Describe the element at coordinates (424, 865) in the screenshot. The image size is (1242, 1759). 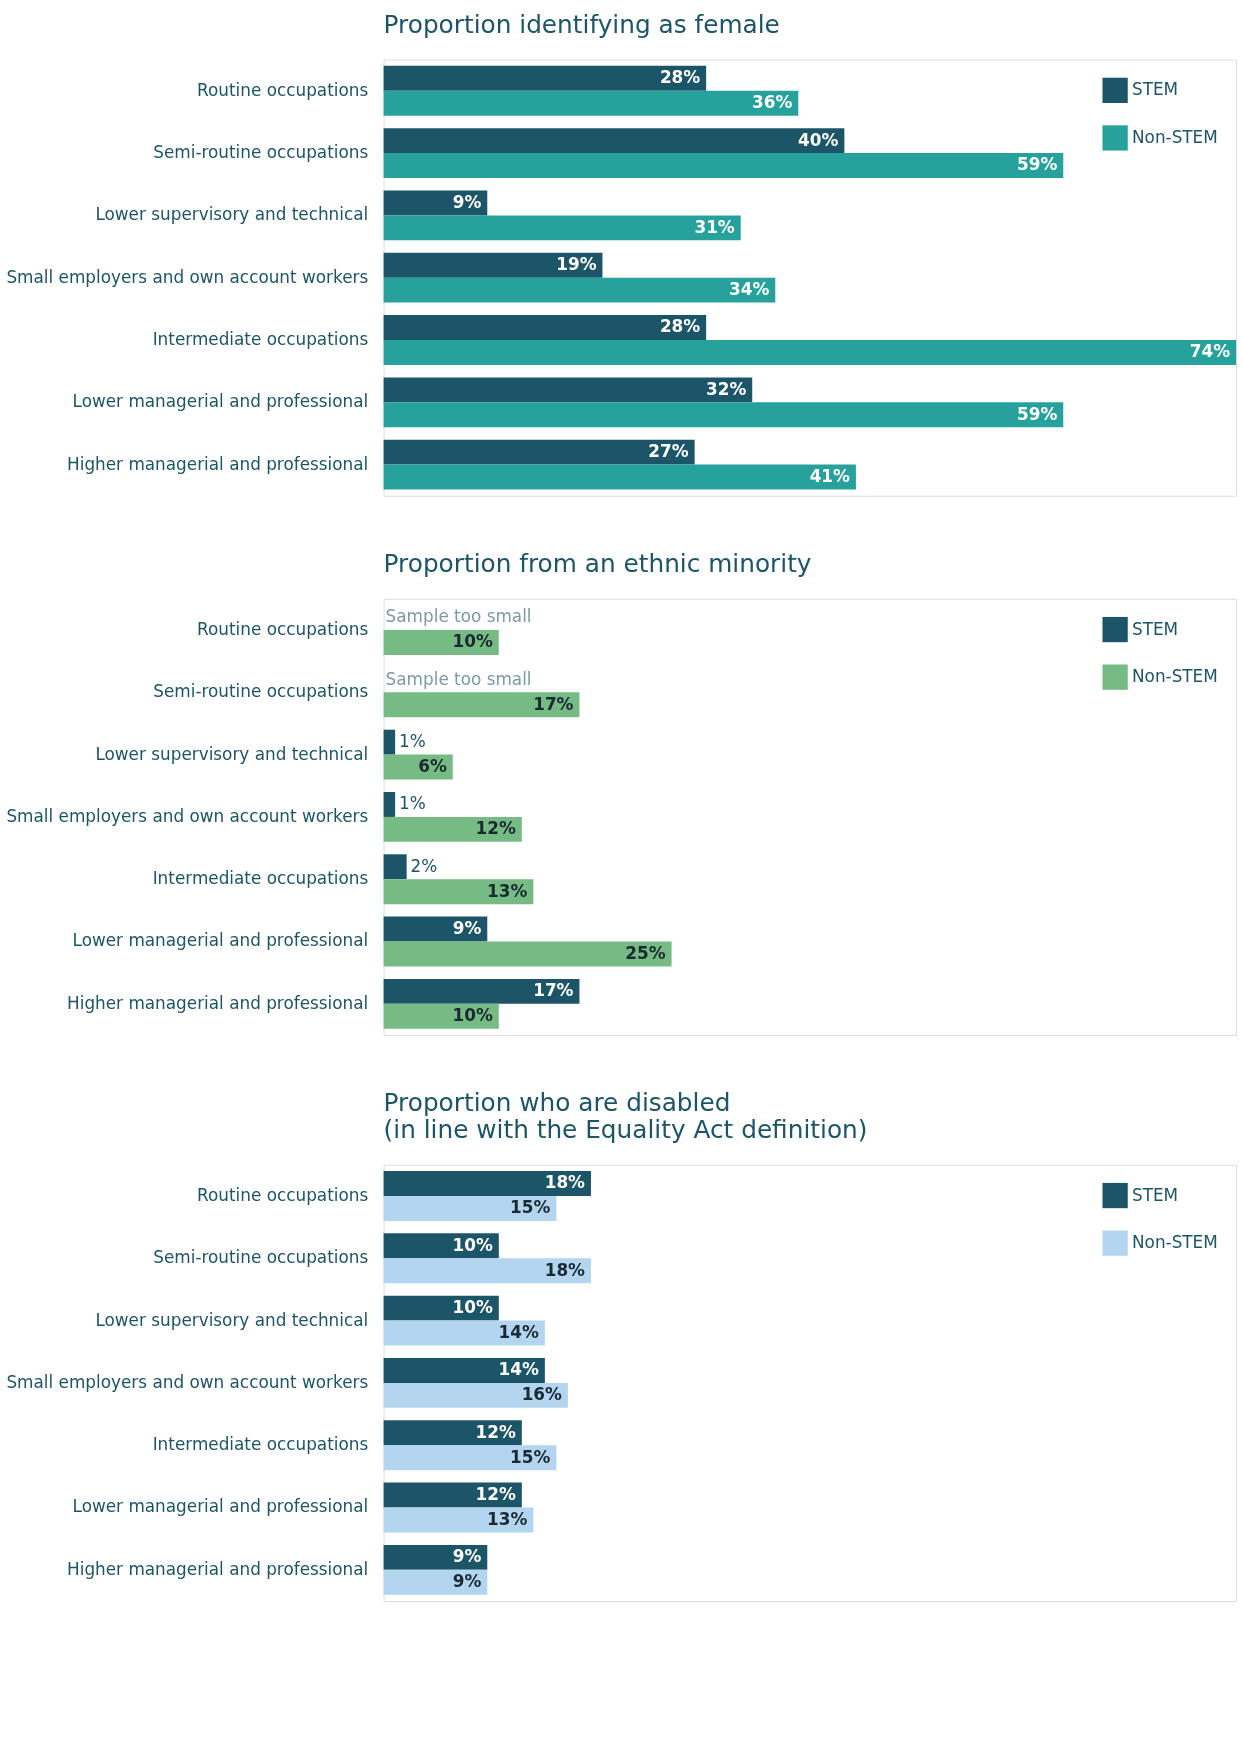
I see `data-label: 2%` at that location.